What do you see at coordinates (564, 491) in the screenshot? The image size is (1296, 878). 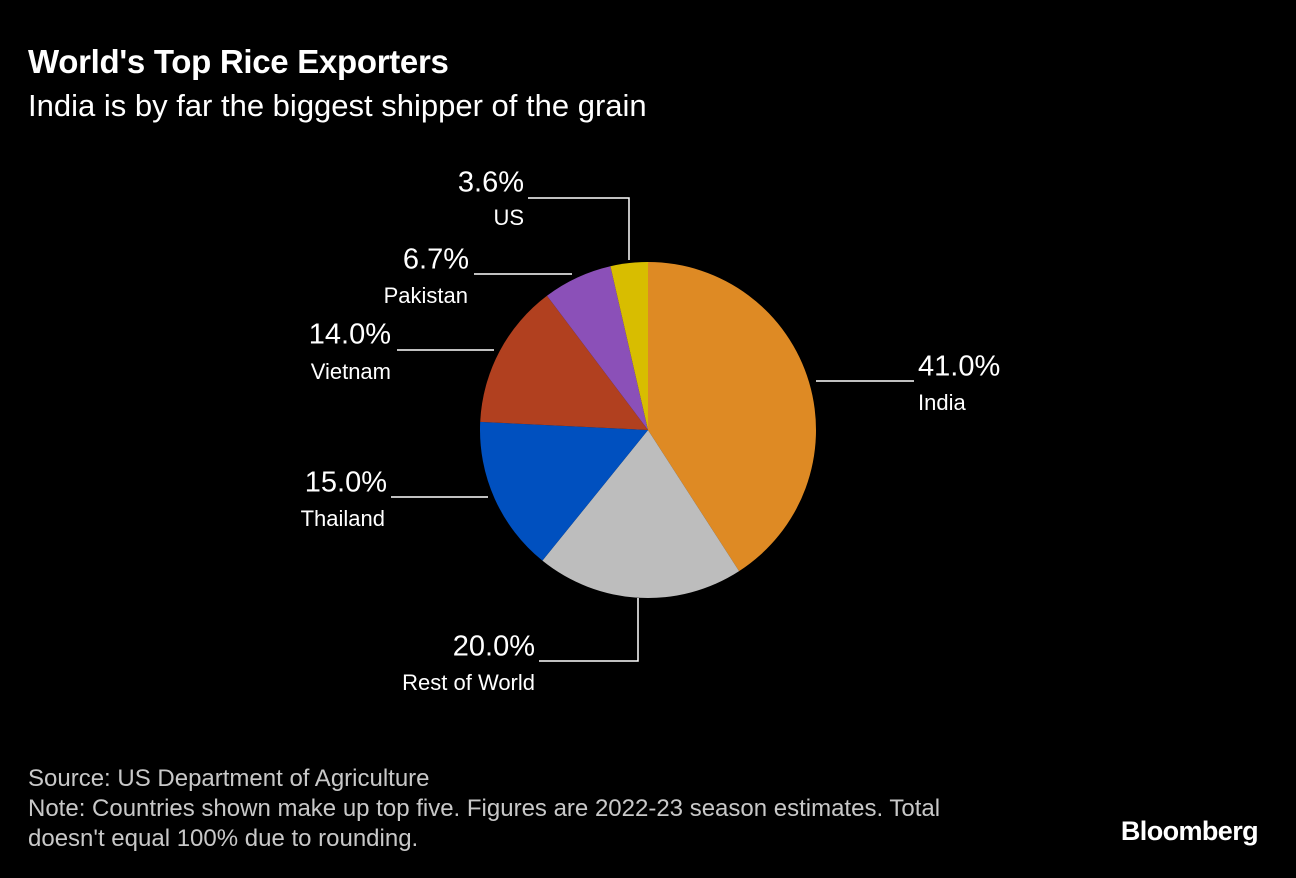 I see `pie-slice-thailand` at bounding box center [564, 491].